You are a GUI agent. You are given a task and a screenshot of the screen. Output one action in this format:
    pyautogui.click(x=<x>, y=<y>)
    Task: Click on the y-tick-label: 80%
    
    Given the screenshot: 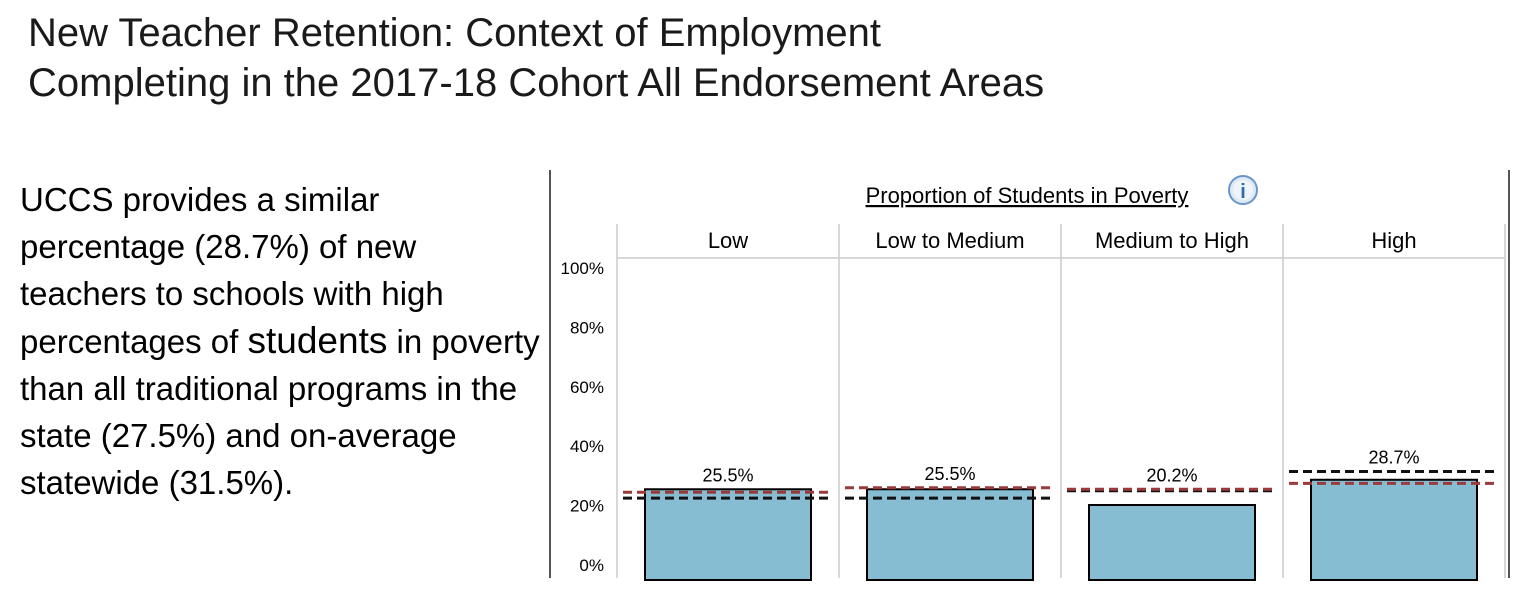 What is the action you would take?
    pyautogui.click(x=587, y=327)
    